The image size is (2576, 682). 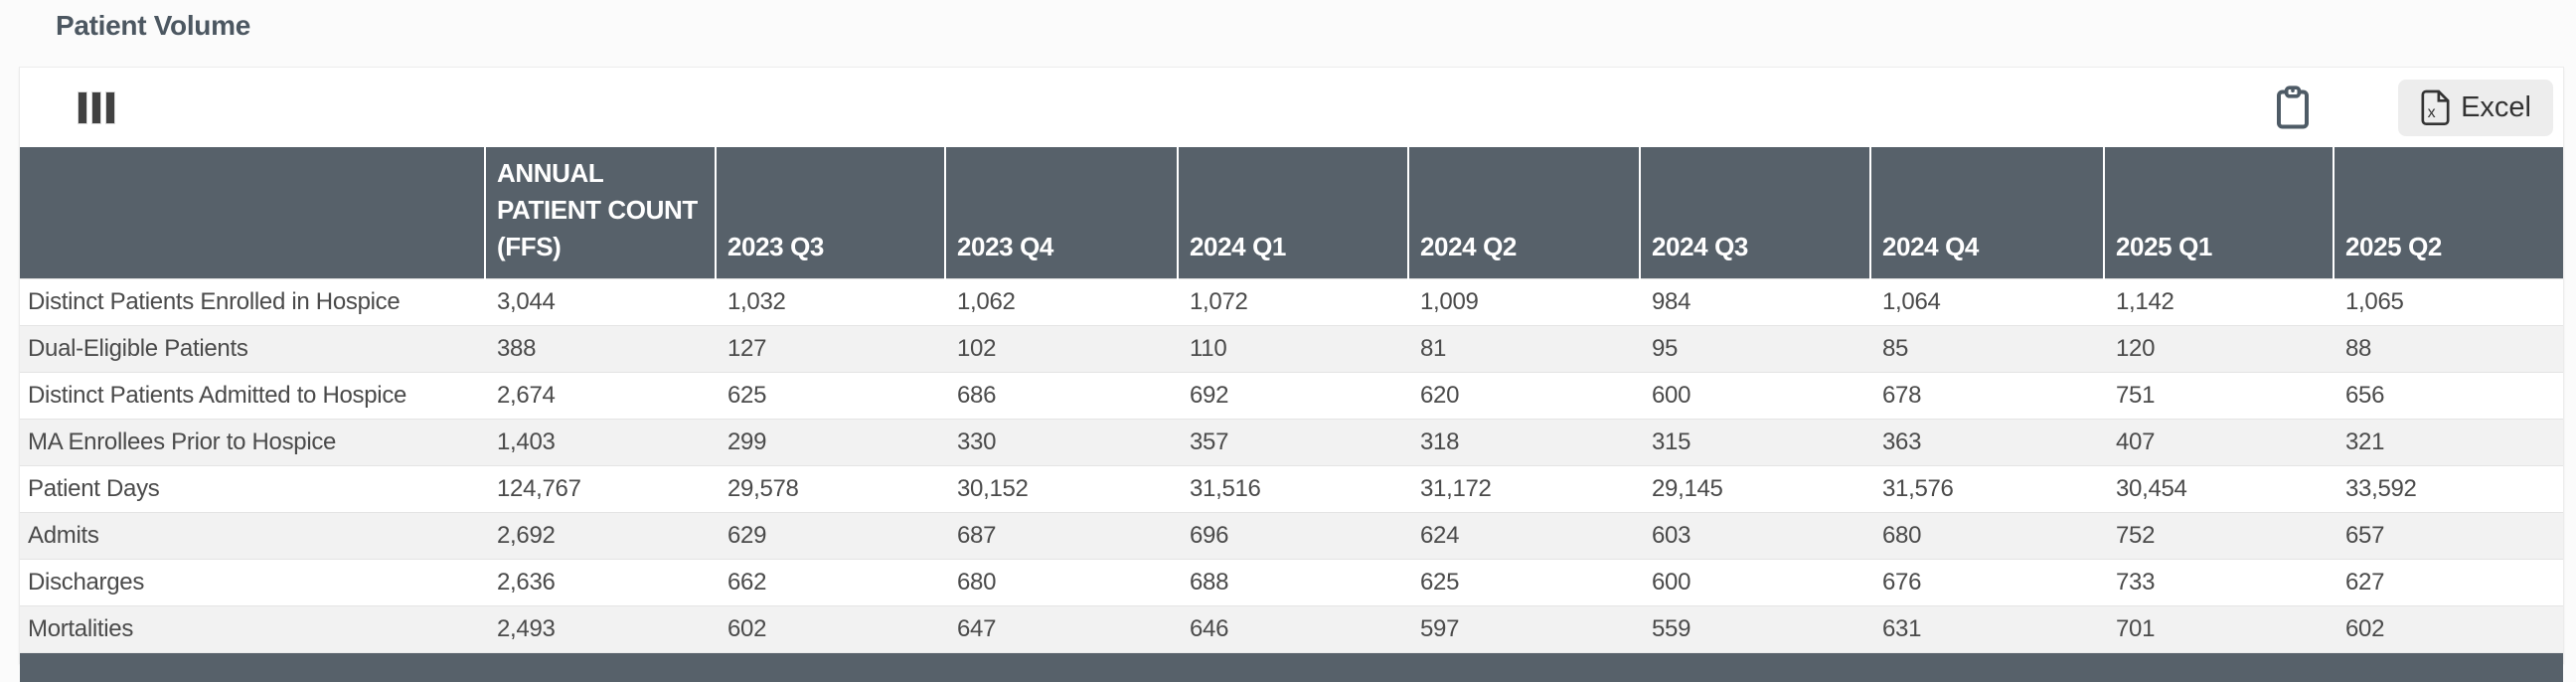 I want to click on row-value: 31,516, so click(x=1293, y=488).